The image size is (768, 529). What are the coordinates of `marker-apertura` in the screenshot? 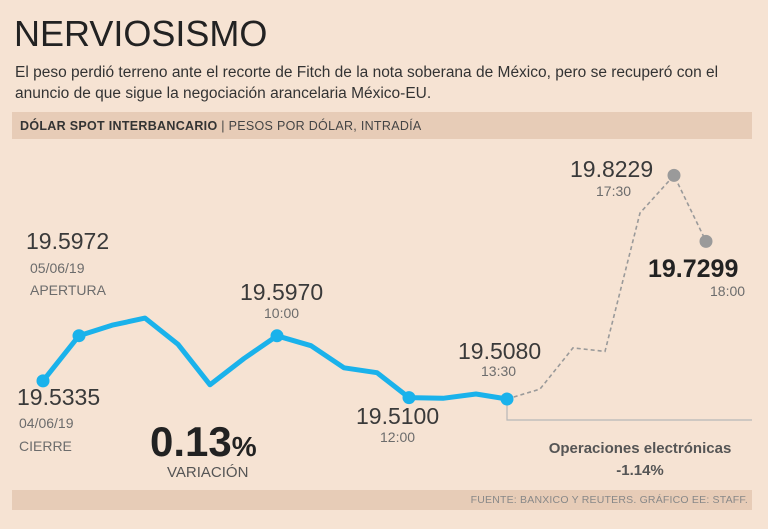 It's located at (79, 336).